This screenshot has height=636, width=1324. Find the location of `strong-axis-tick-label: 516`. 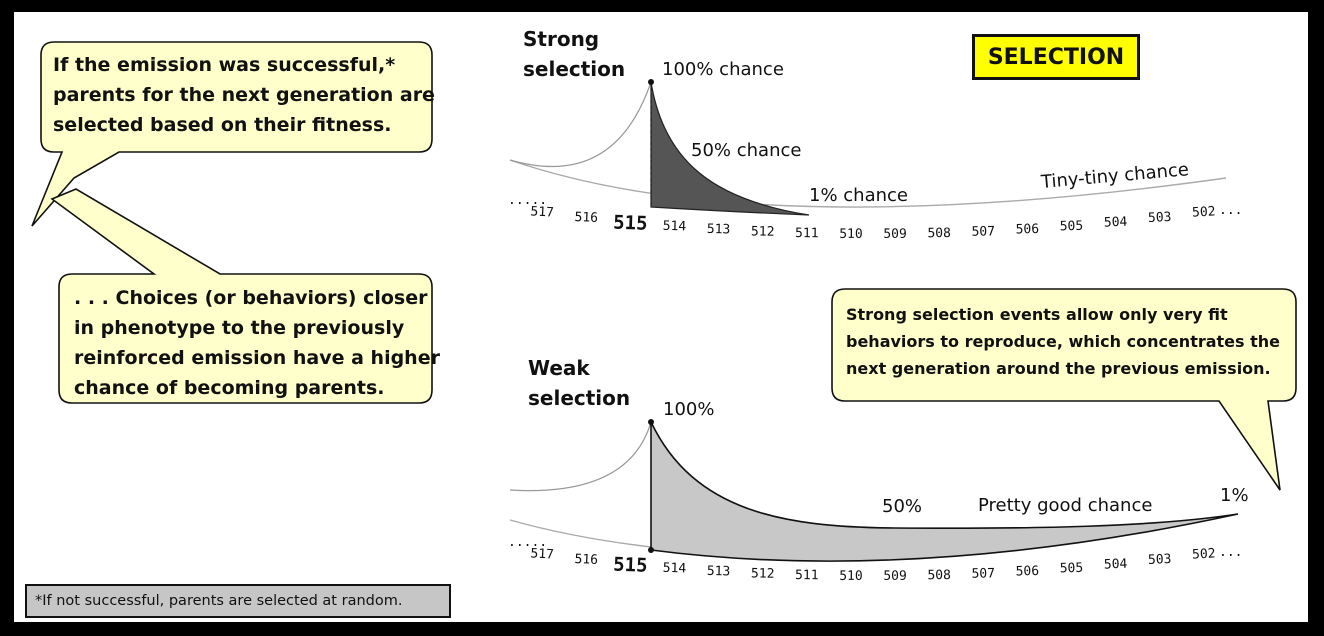

strong-axis-tick-label: 516 is located at coordinates (586, 218).